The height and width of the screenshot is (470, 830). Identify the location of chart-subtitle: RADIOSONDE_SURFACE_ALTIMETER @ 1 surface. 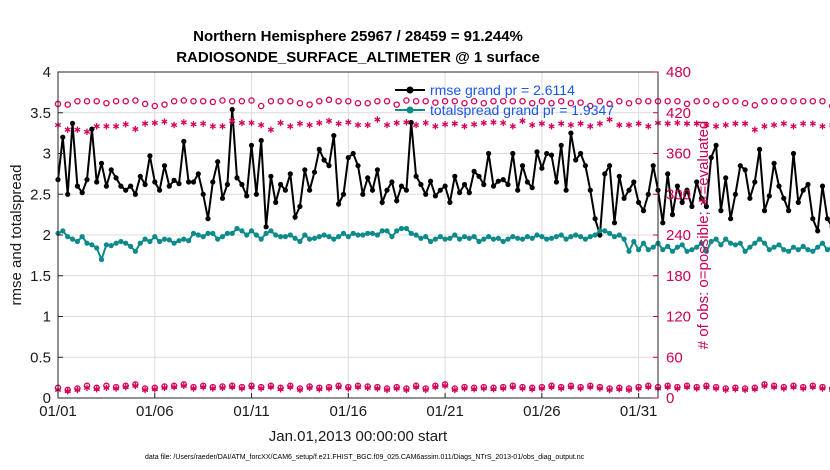
(358, 57).